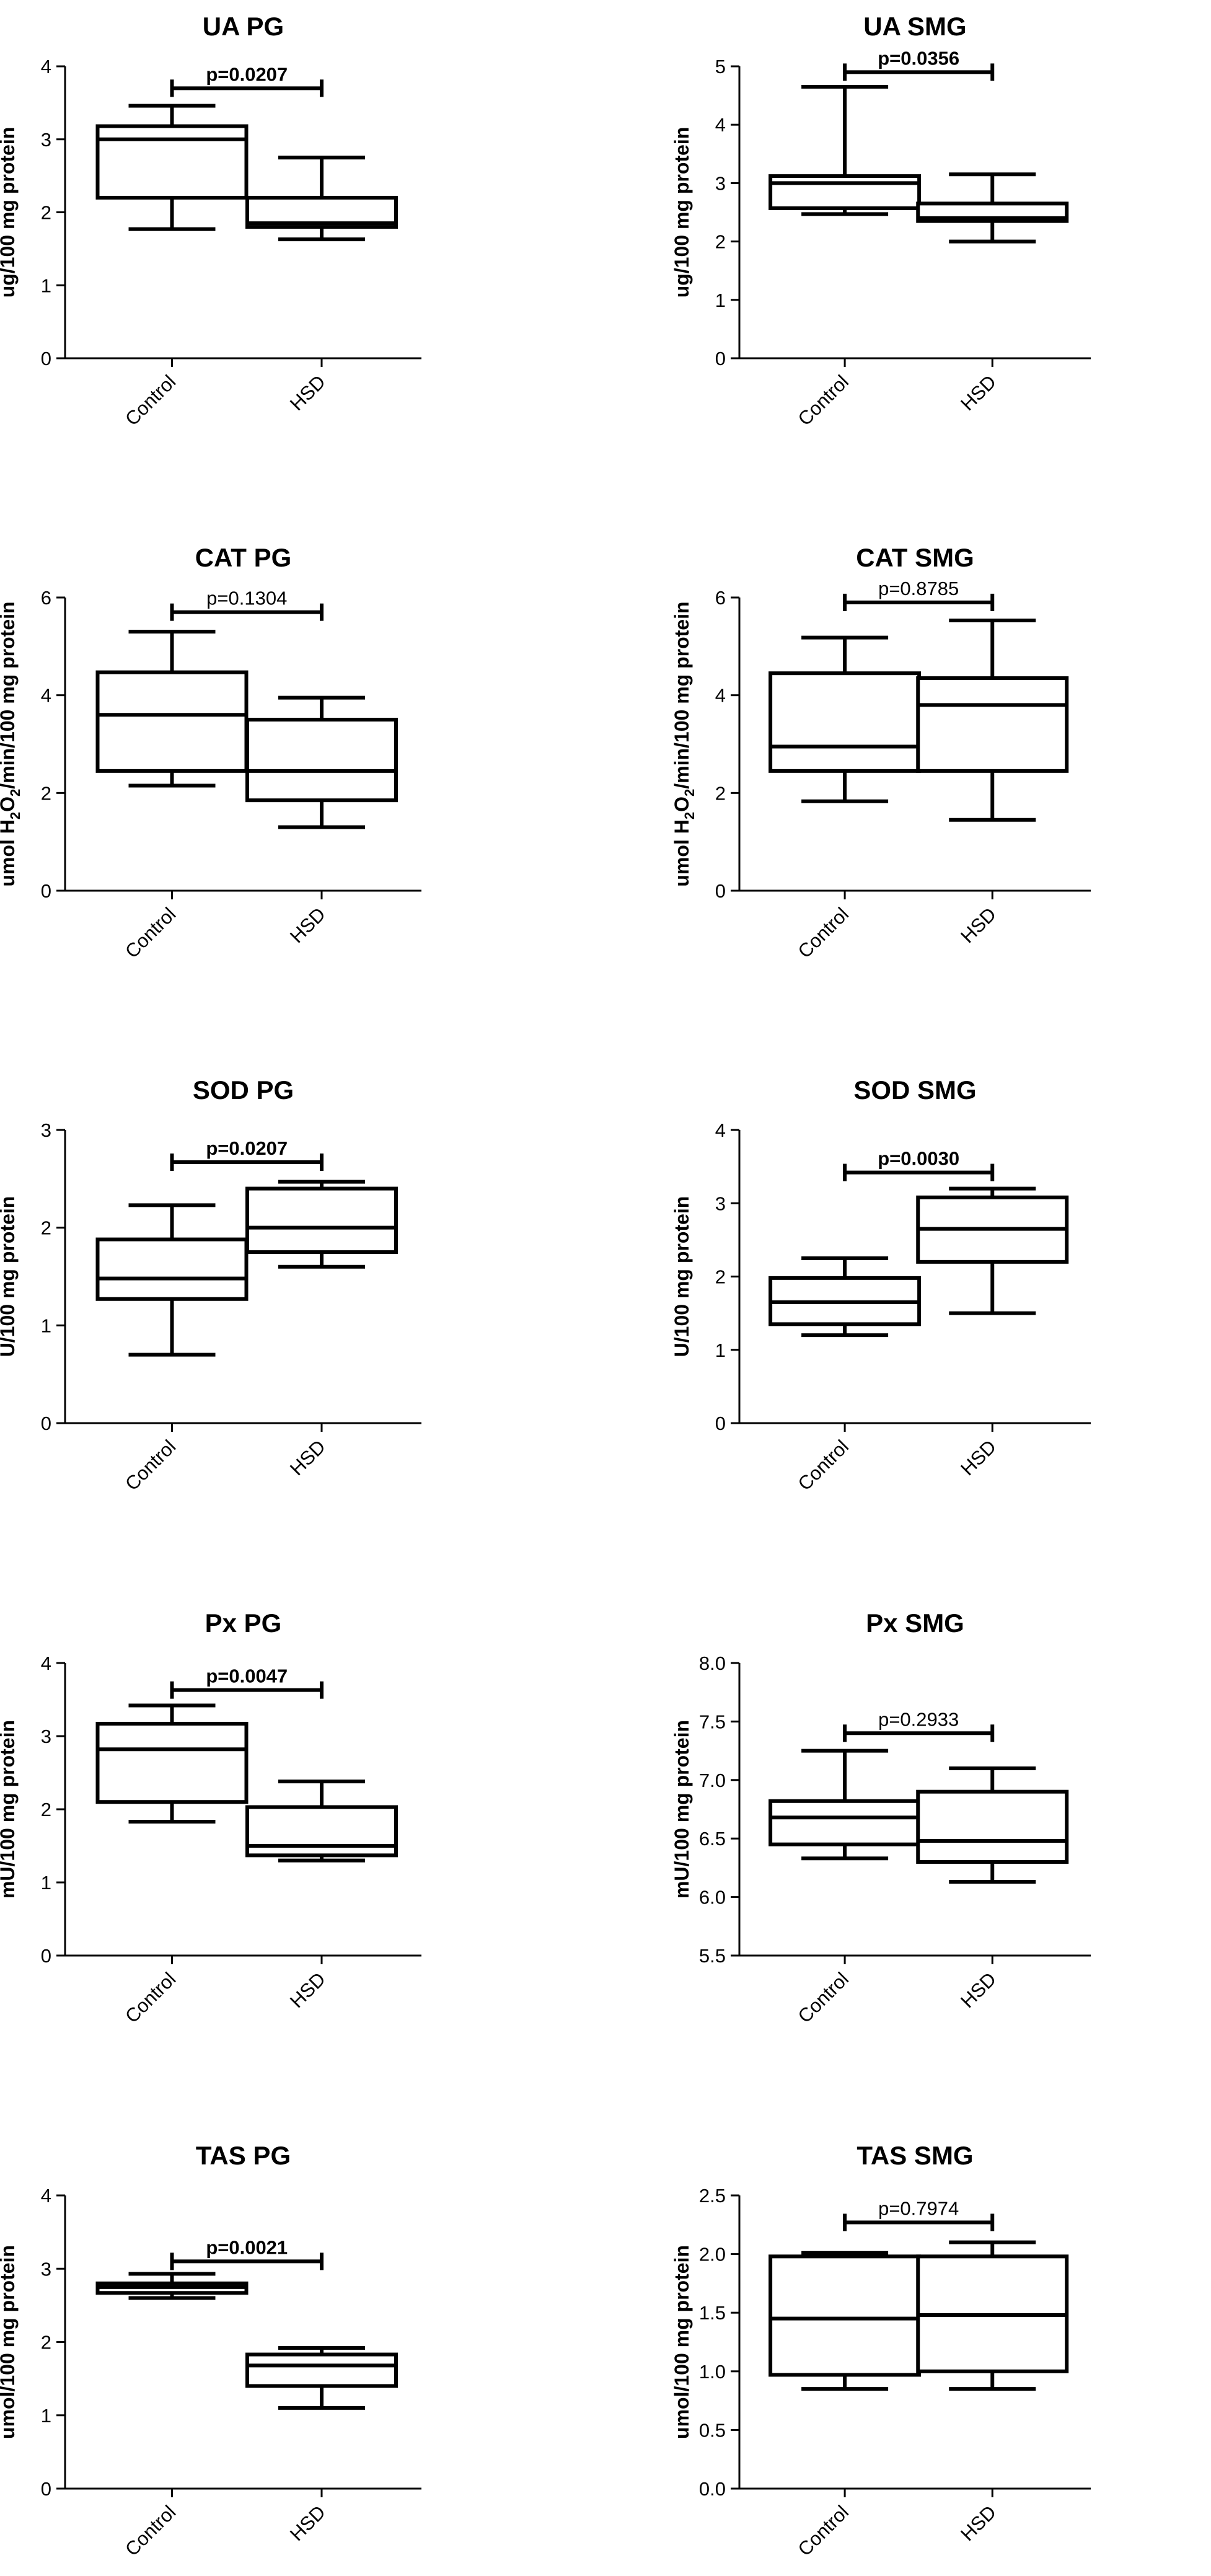  Describe the element at coordinates (682, 1276) in the screenshot. I see `y-axis-label: U/100 mg protein` at that location.